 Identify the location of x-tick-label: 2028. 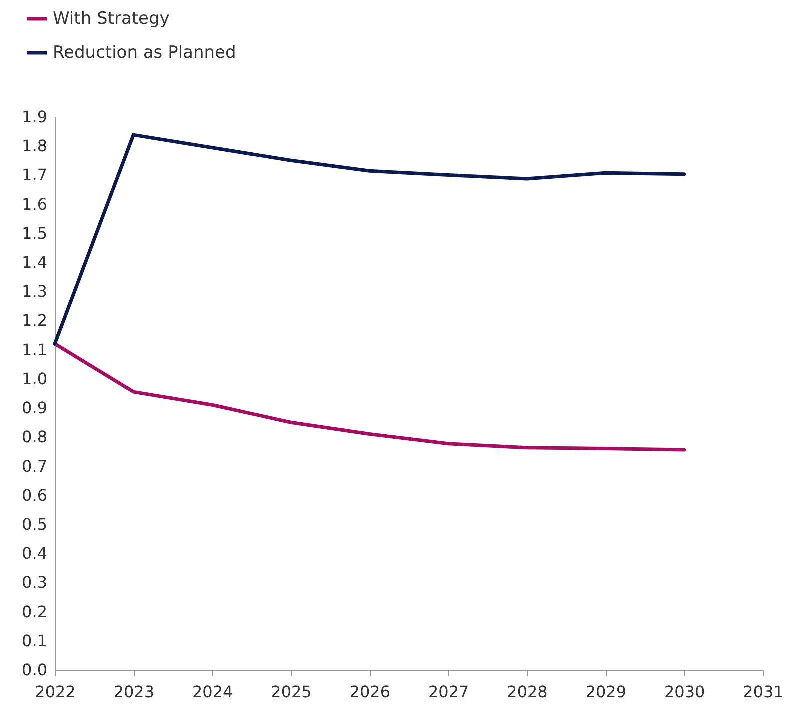
(527, 692).